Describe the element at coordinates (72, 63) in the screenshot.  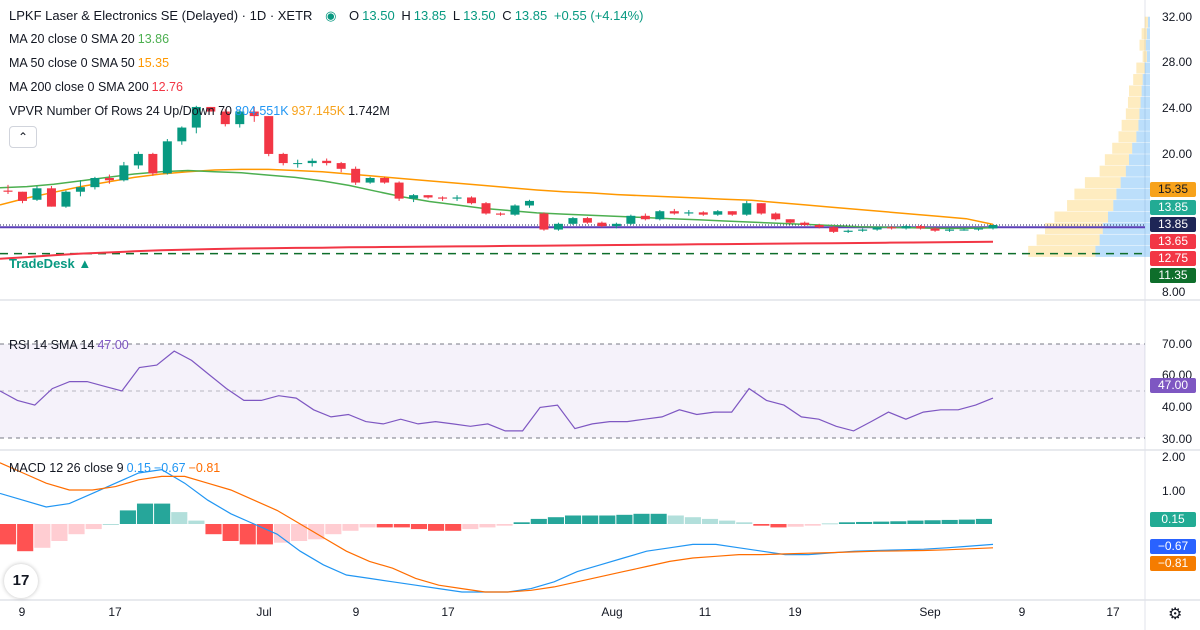
I see `legend-ma50-label: MA 50 close 0 SMA 50` at that location.